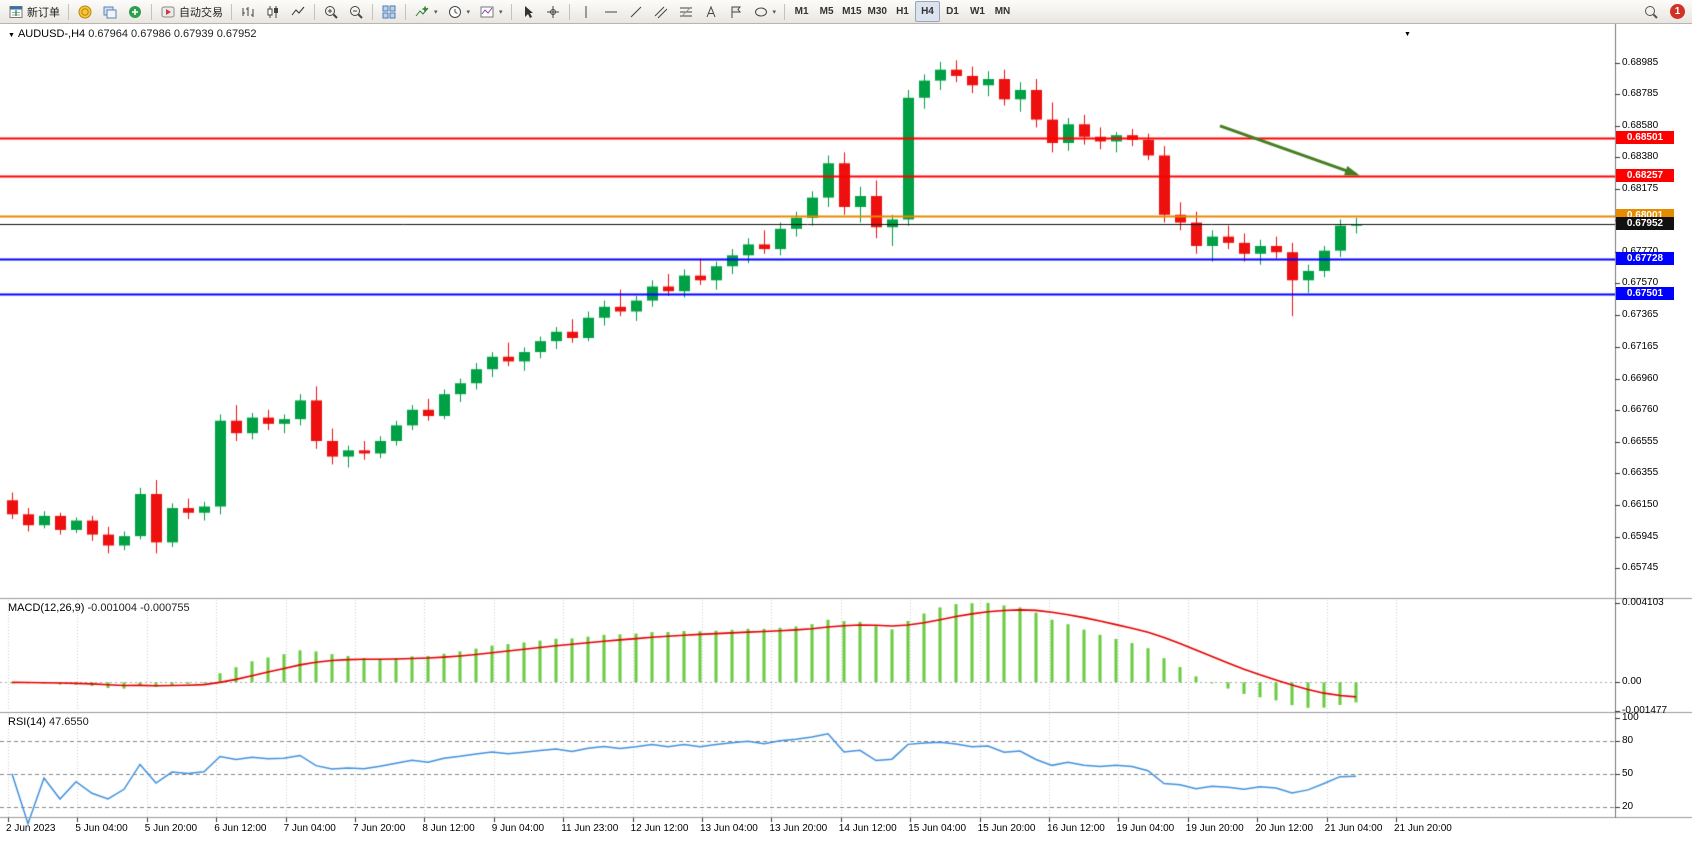 Image resolution: width=1692 pixels, height=844 pixels. Describe the element at coordinates (1640, 378) in the screenshot. I see `price-axis-label: 0.66960` at that location.